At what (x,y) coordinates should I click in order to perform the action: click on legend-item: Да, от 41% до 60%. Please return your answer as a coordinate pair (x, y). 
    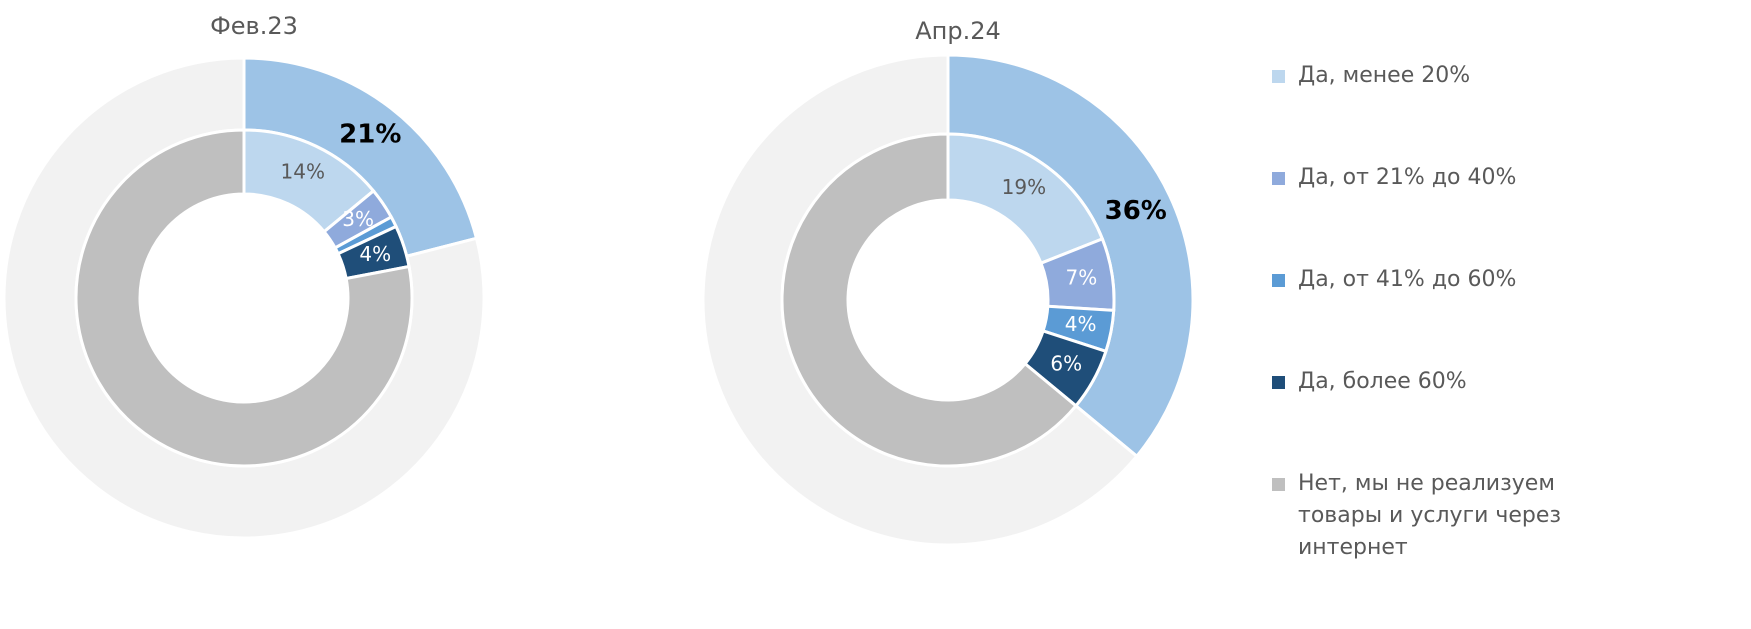
    Looking at the image, I should click on (1422, 315).